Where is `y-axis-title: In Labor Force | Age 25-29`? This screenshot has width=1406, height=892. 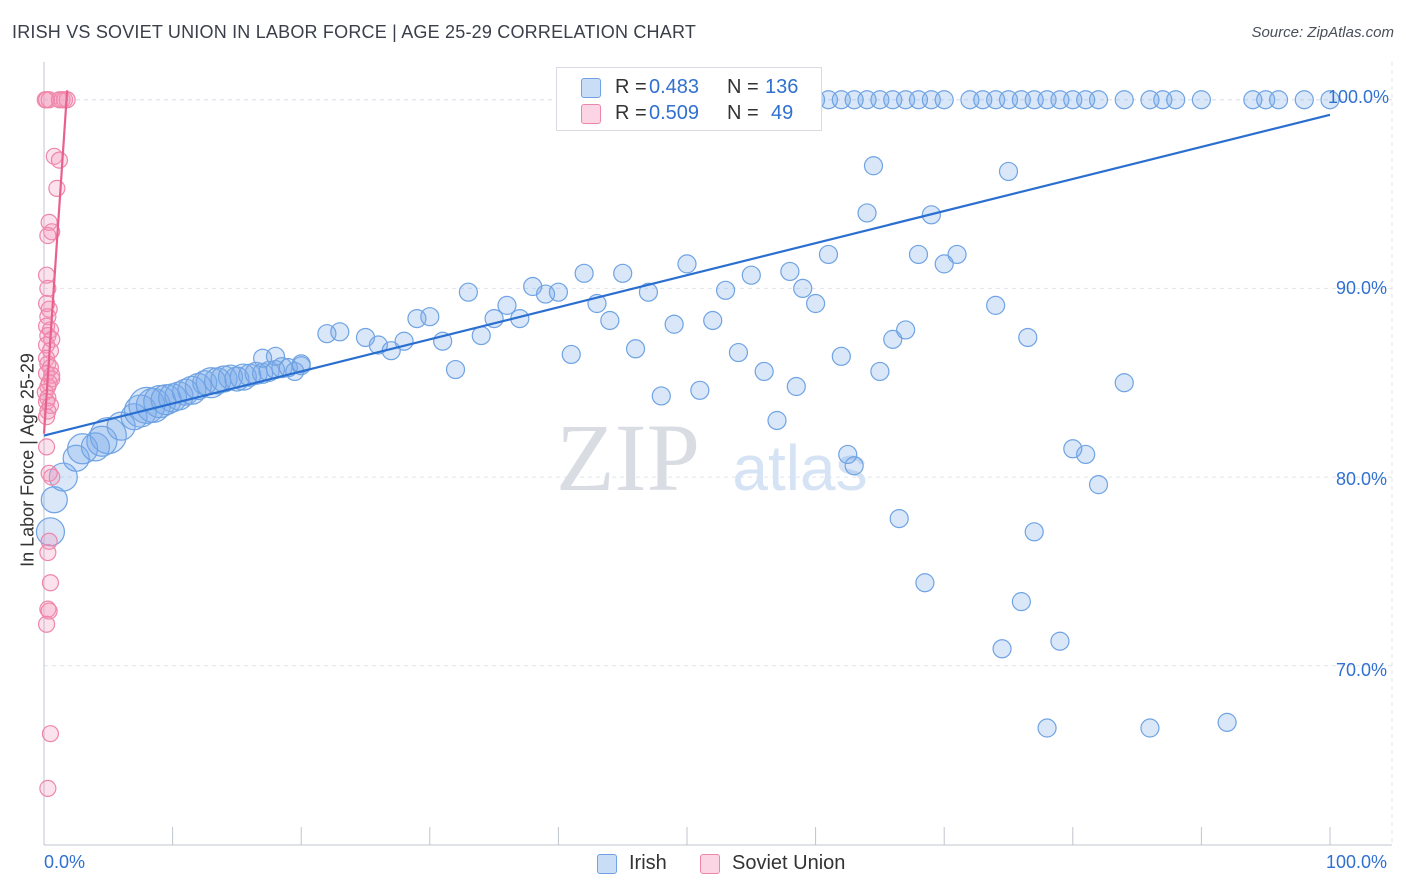
y-axis-title: In Labor Force | Age 25-29 is located at coordinates (27, 460).